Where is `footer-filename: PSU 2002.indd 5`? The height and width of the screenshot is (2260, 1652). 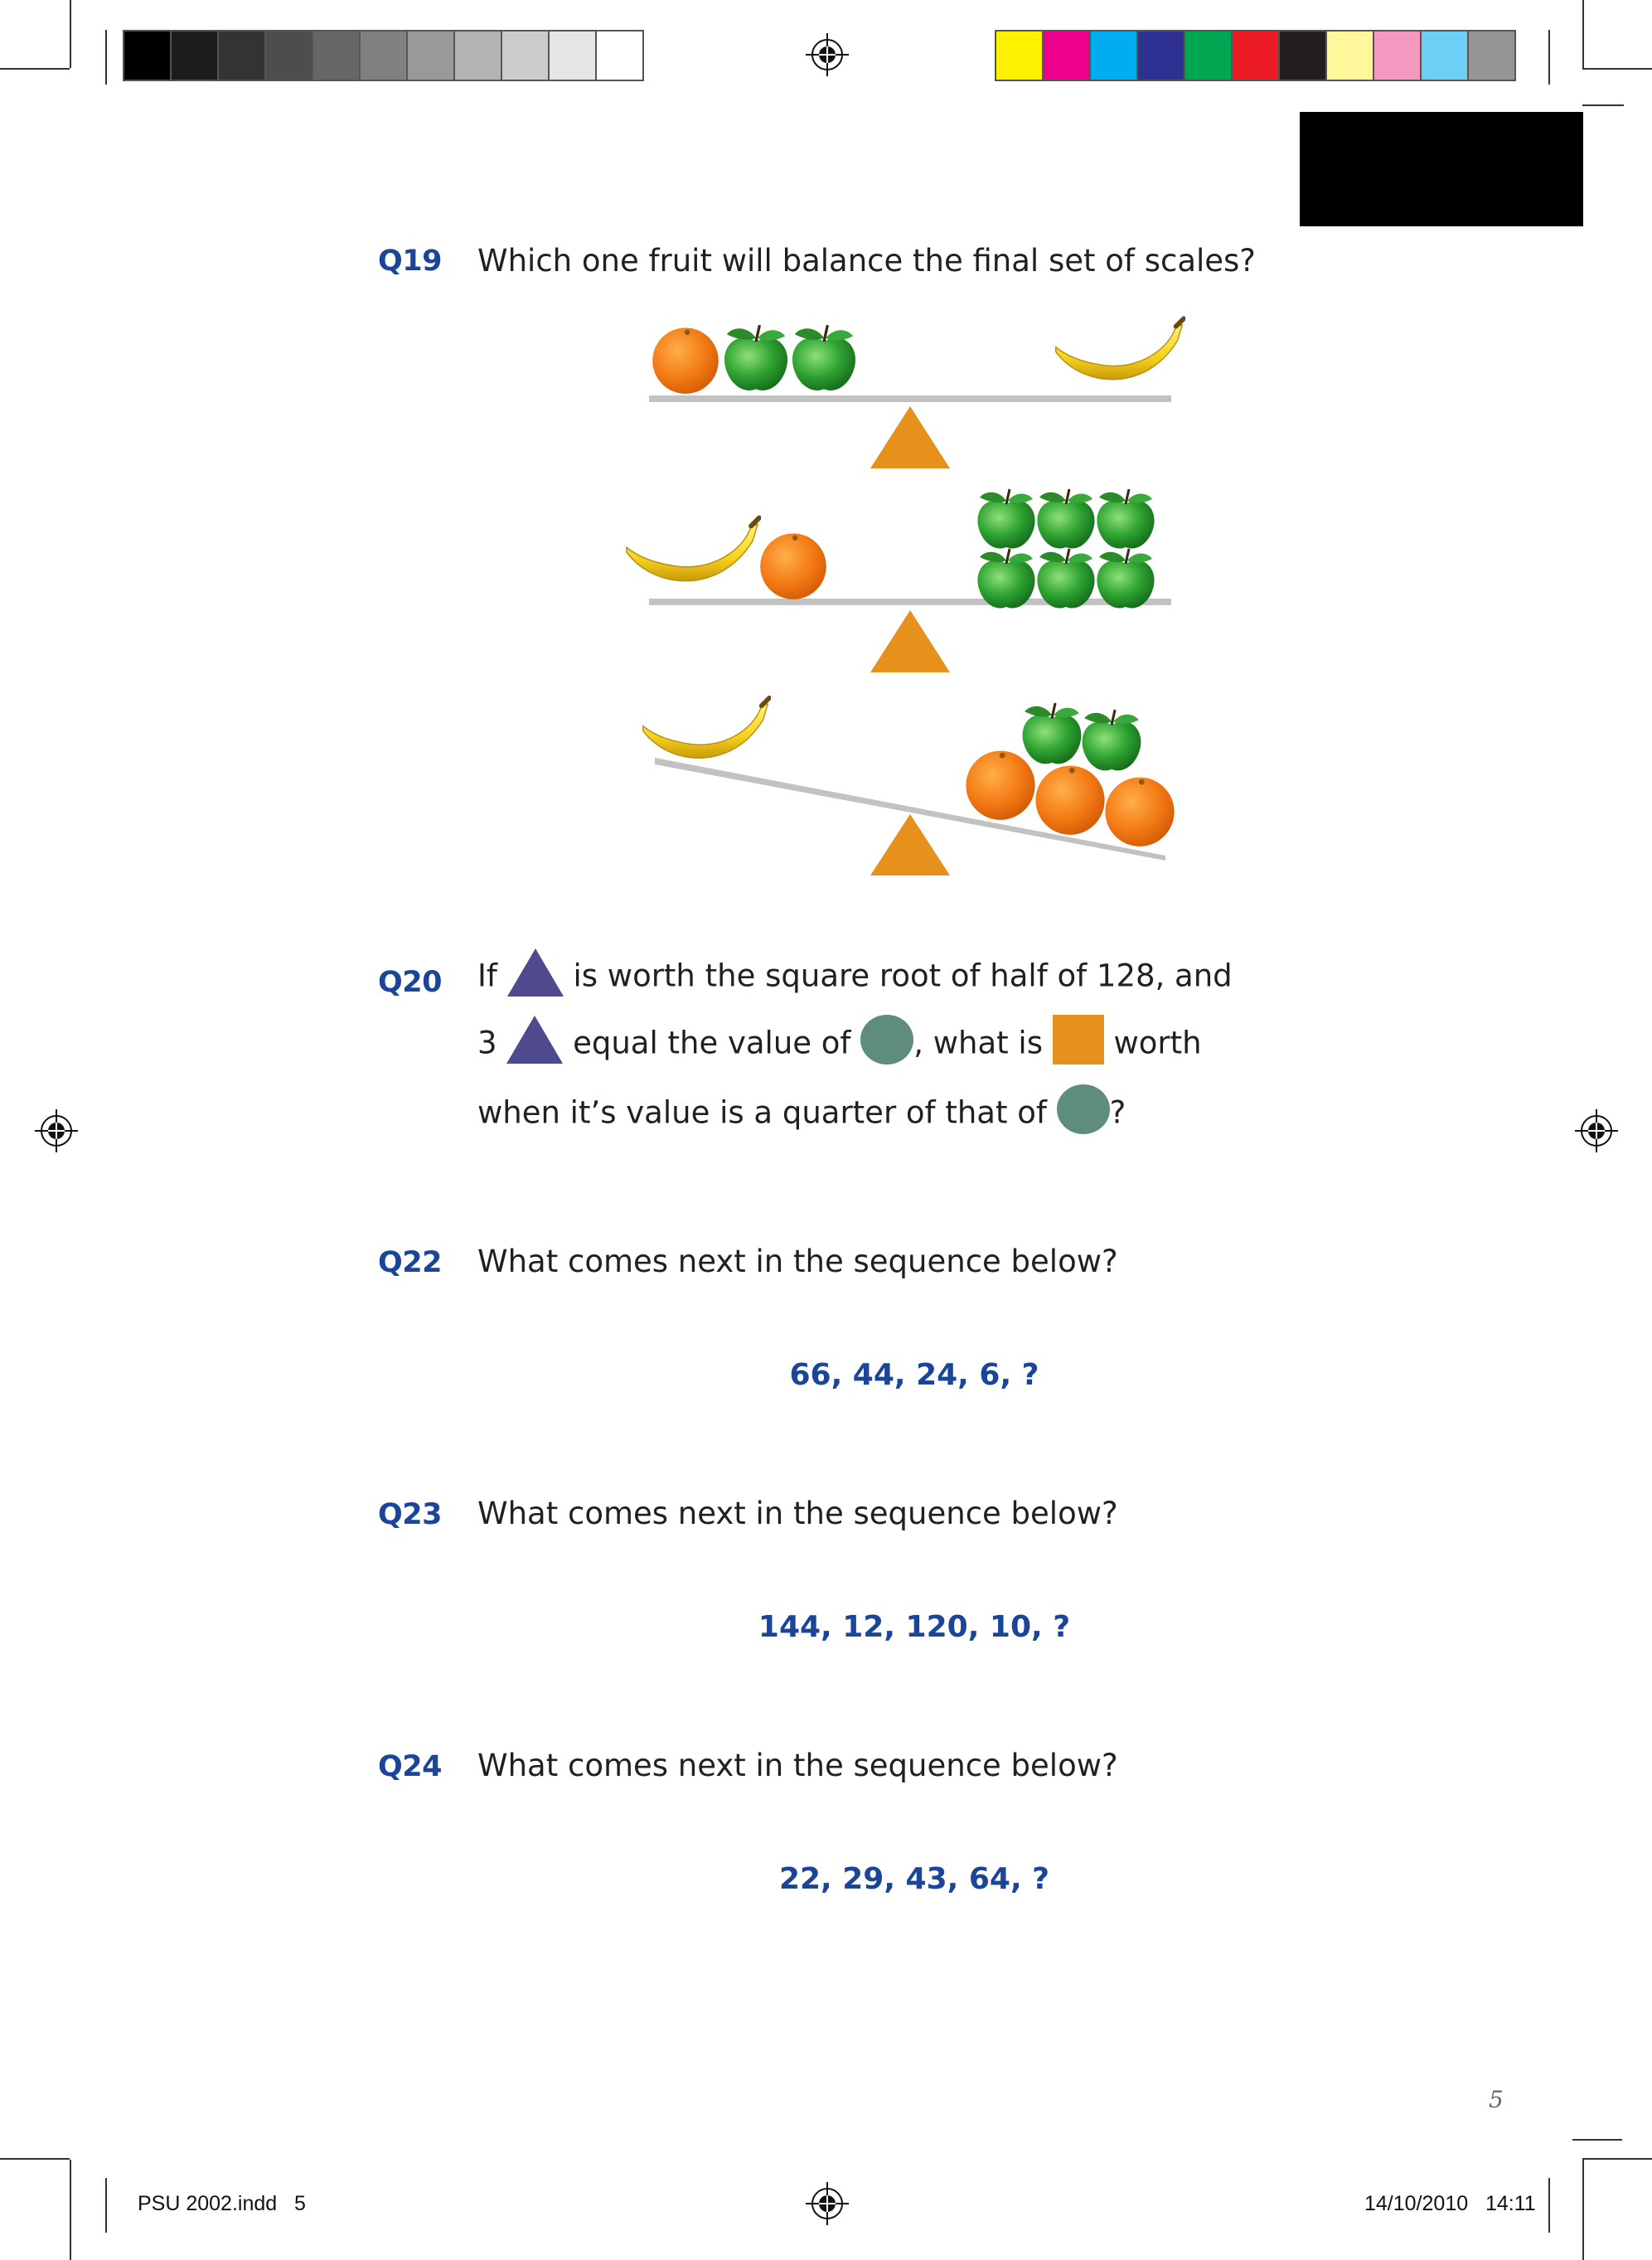 footer-filename: PSU 2002.indd 5 is located at coordinates (222, 2203).